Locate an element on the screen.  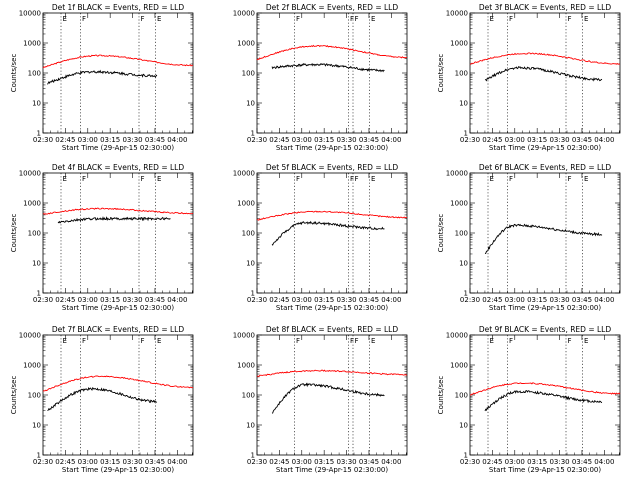
chart-title: Det 8f BLACK = Events, RED = LLD is located at coordinates (332, 329).